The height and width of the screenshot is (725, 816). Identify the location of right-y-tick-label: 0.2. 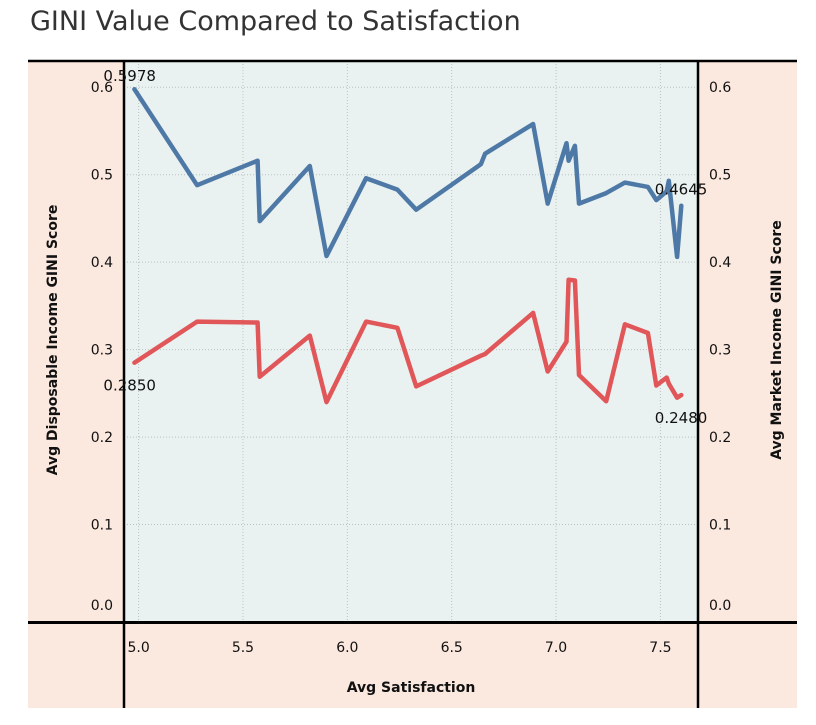
(720, 438).